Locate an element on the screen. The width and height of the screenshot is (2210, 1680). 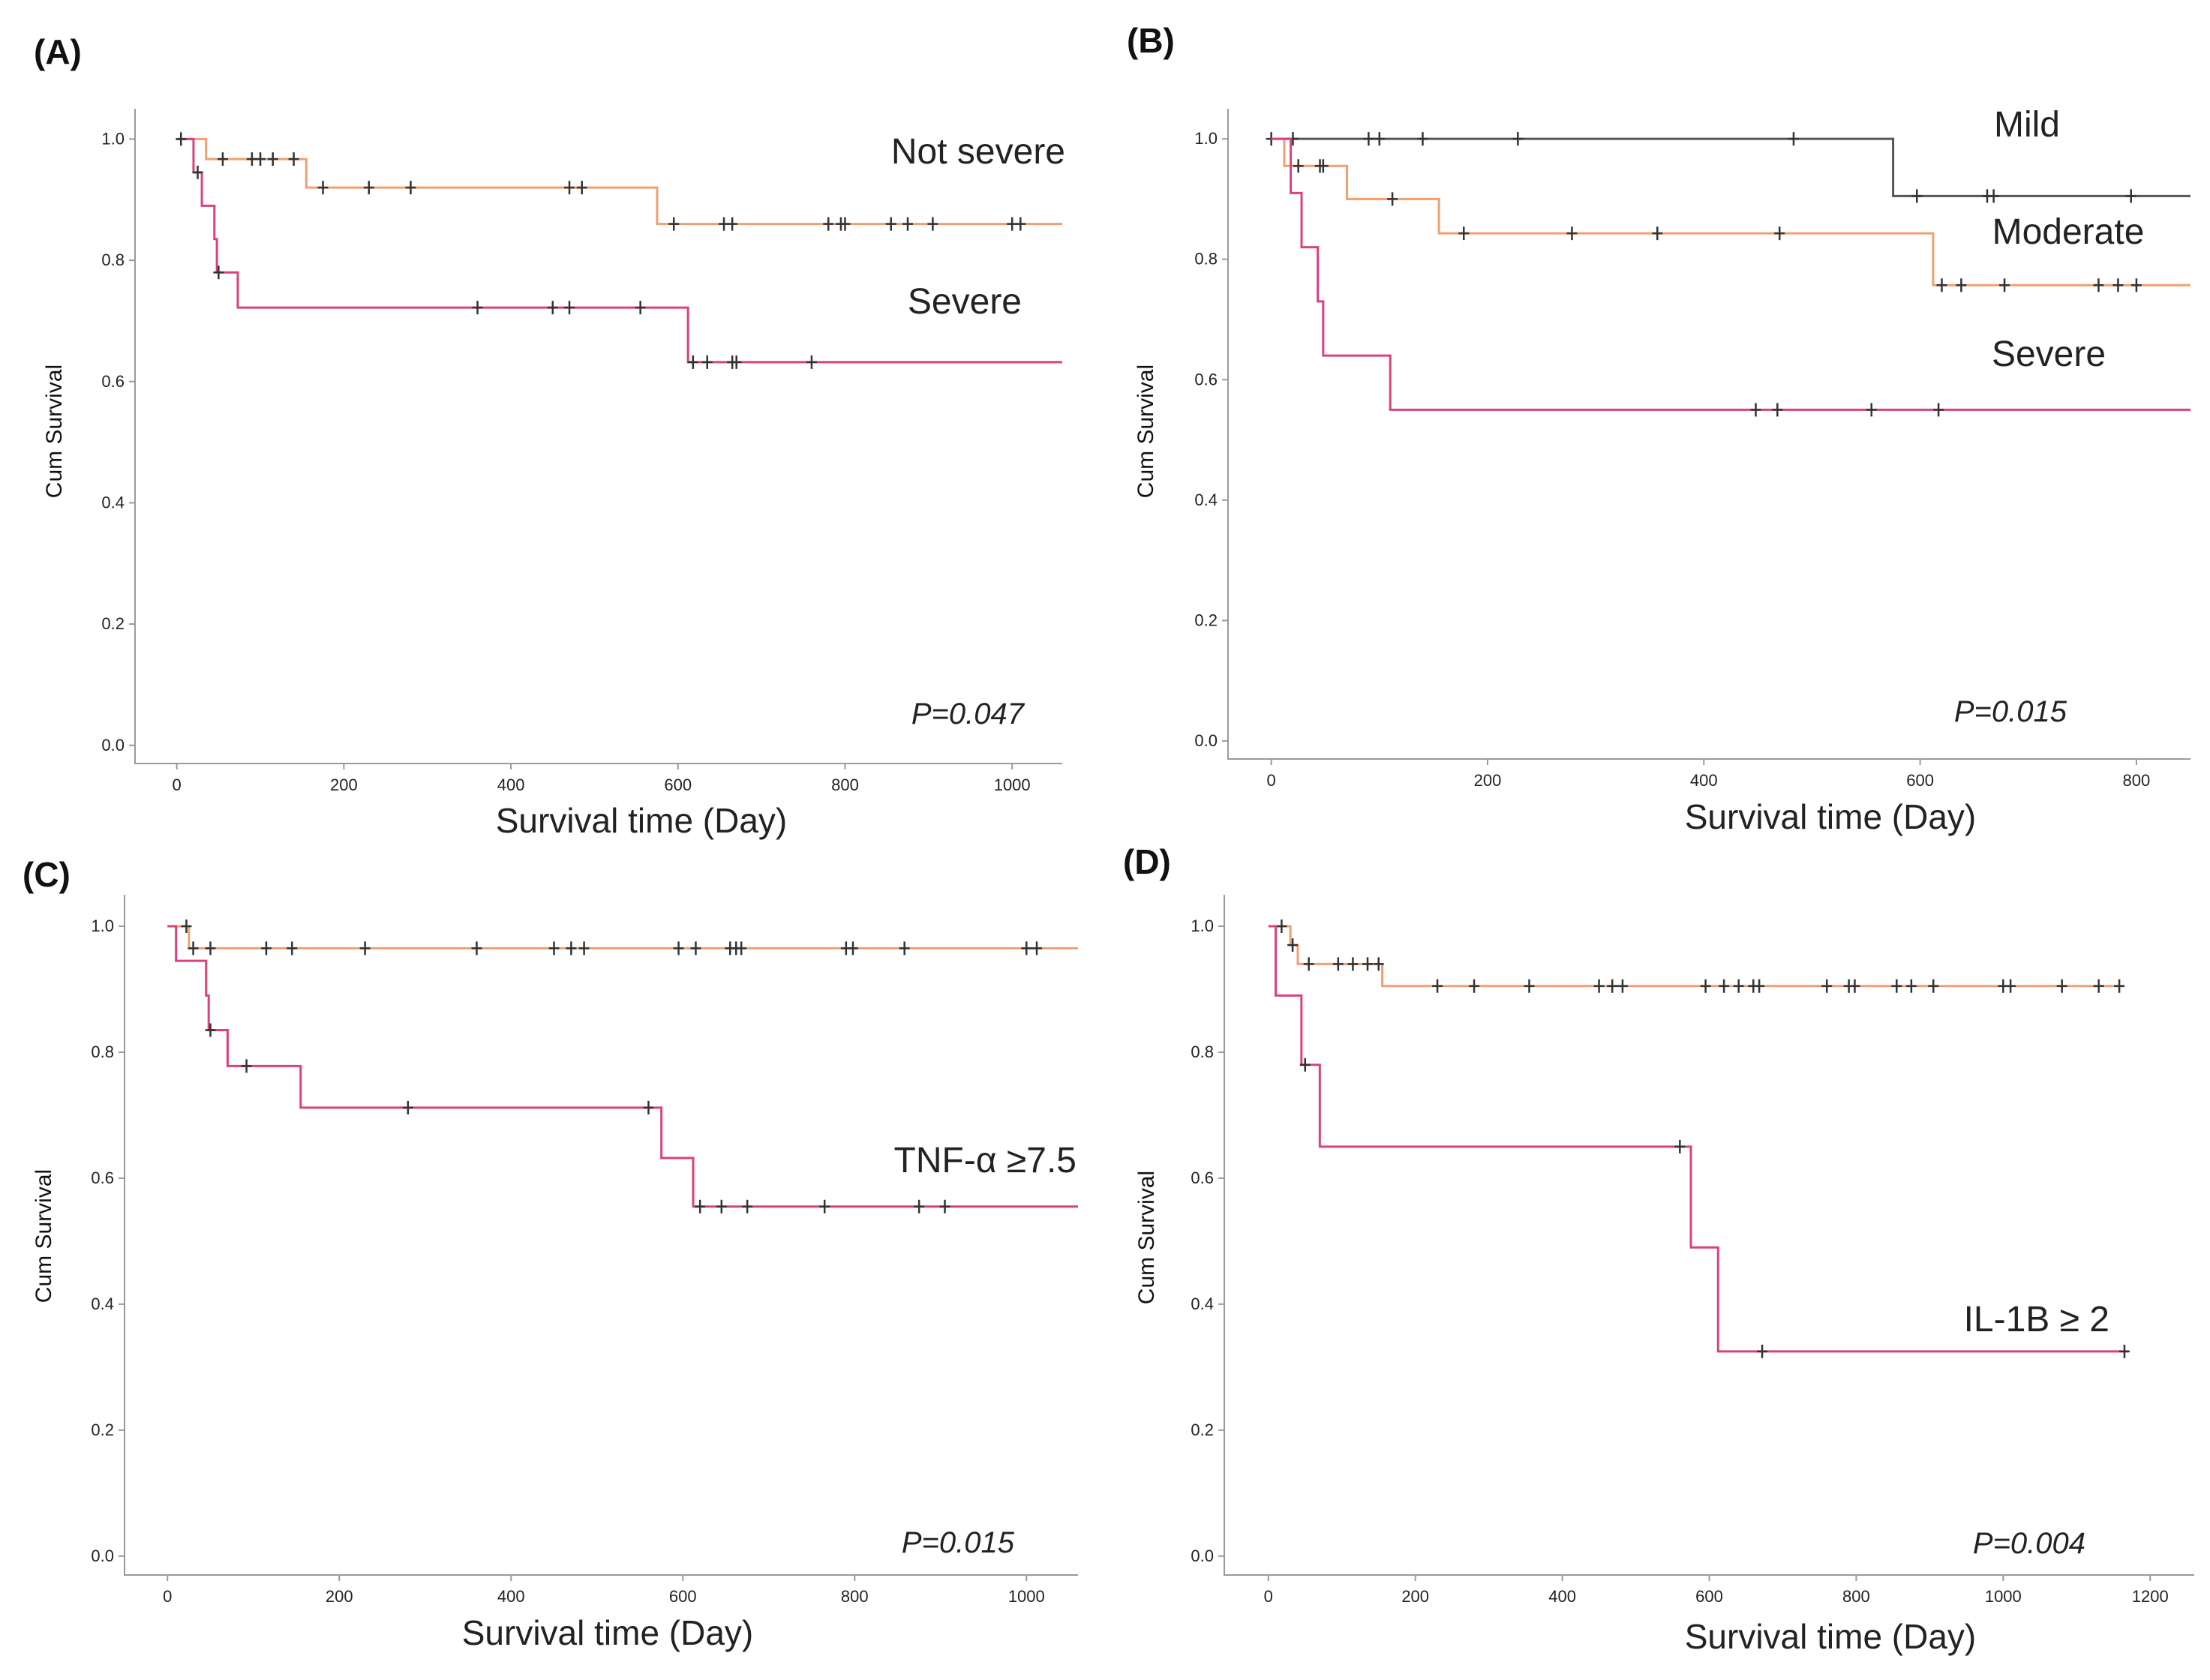
series-label: Severe is located at coordinates (2049, 354).